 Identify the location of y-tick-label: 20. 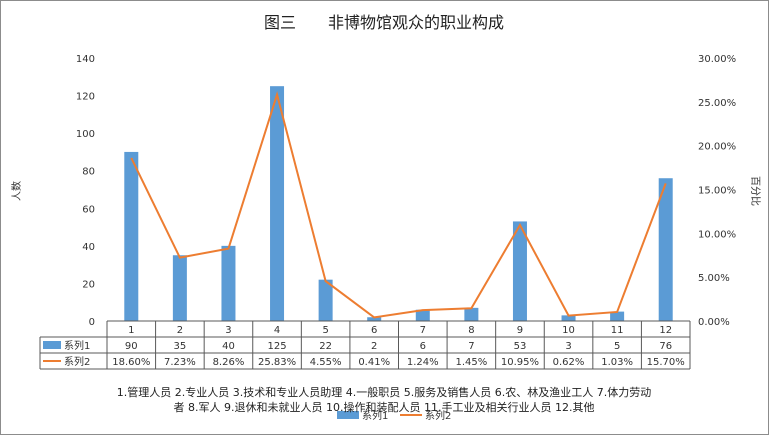
(88, 284).